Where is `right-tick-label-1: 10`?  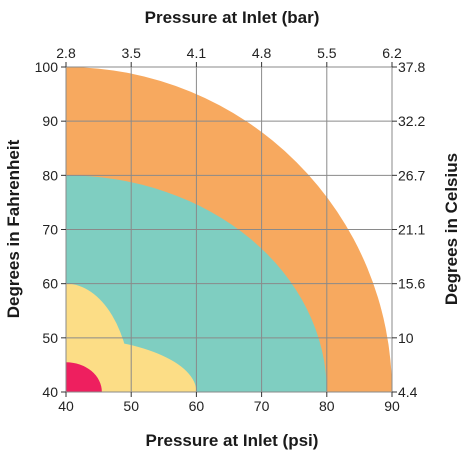 right-tick-label-1: 10 is located at coordinates (406, 338).